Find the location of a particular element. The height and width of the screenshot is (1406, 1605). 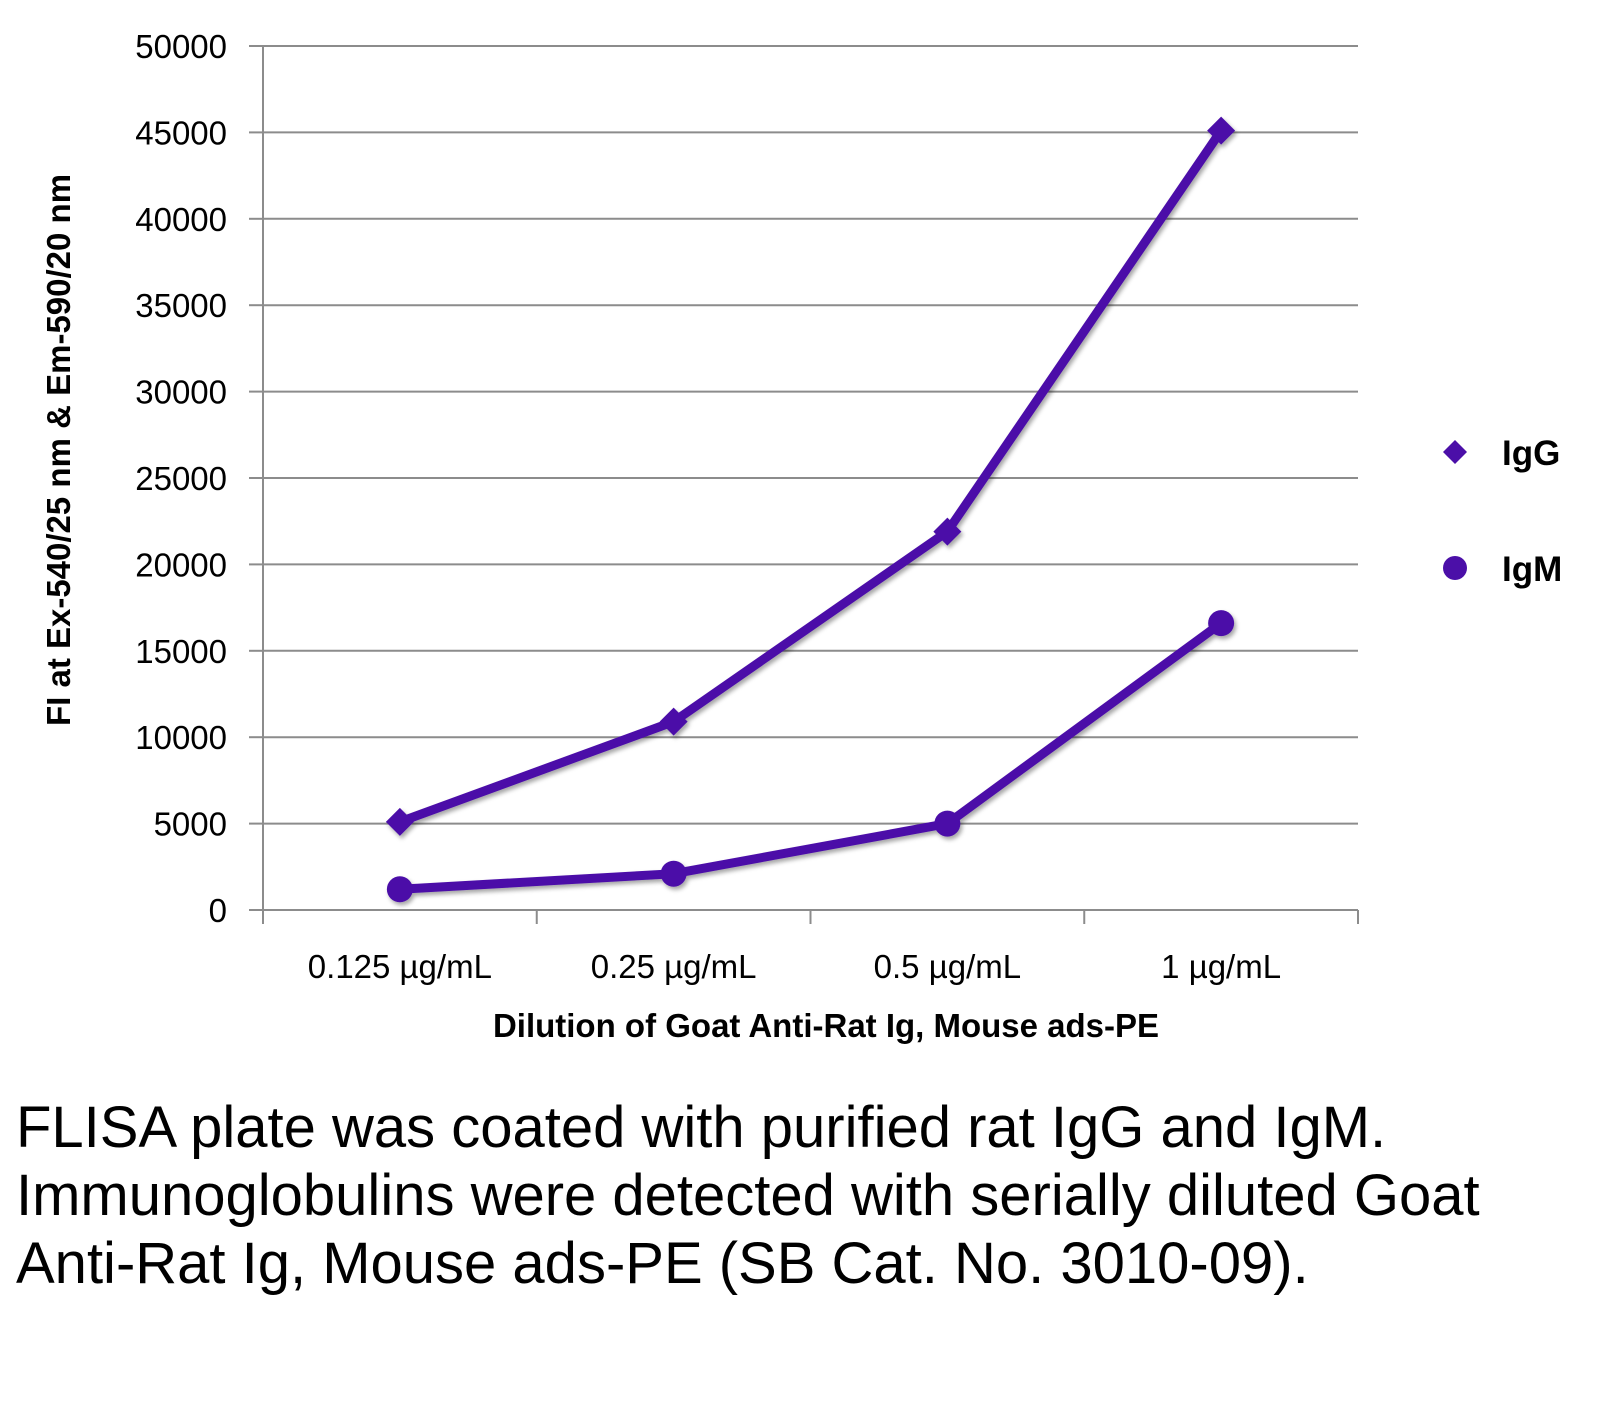

y-tick-label: 30000 is located at coordinates (181, 392).